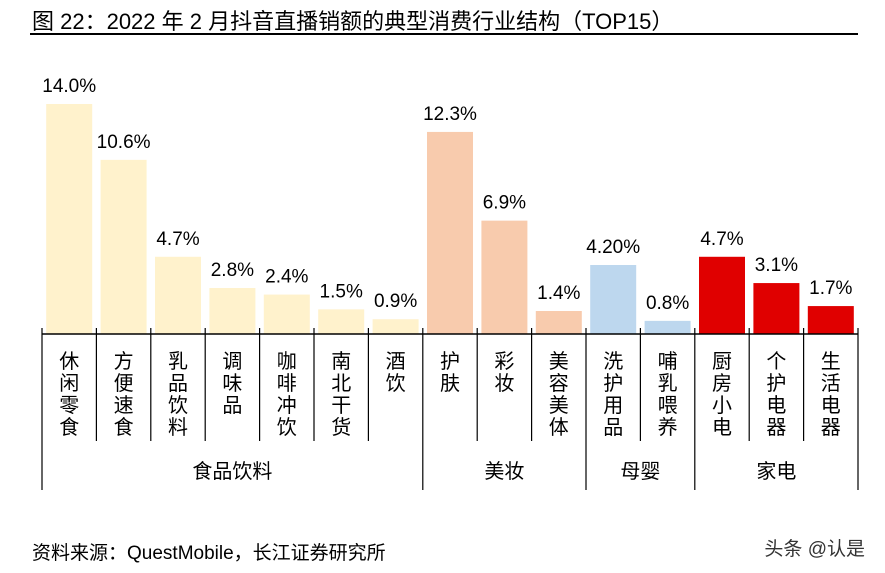 Image resolution: width=885 pixels, height=573 pixels. Describe the element at coordinates (232, 471) in the screenshot. I see `group-label: 食品饮料` at that location.